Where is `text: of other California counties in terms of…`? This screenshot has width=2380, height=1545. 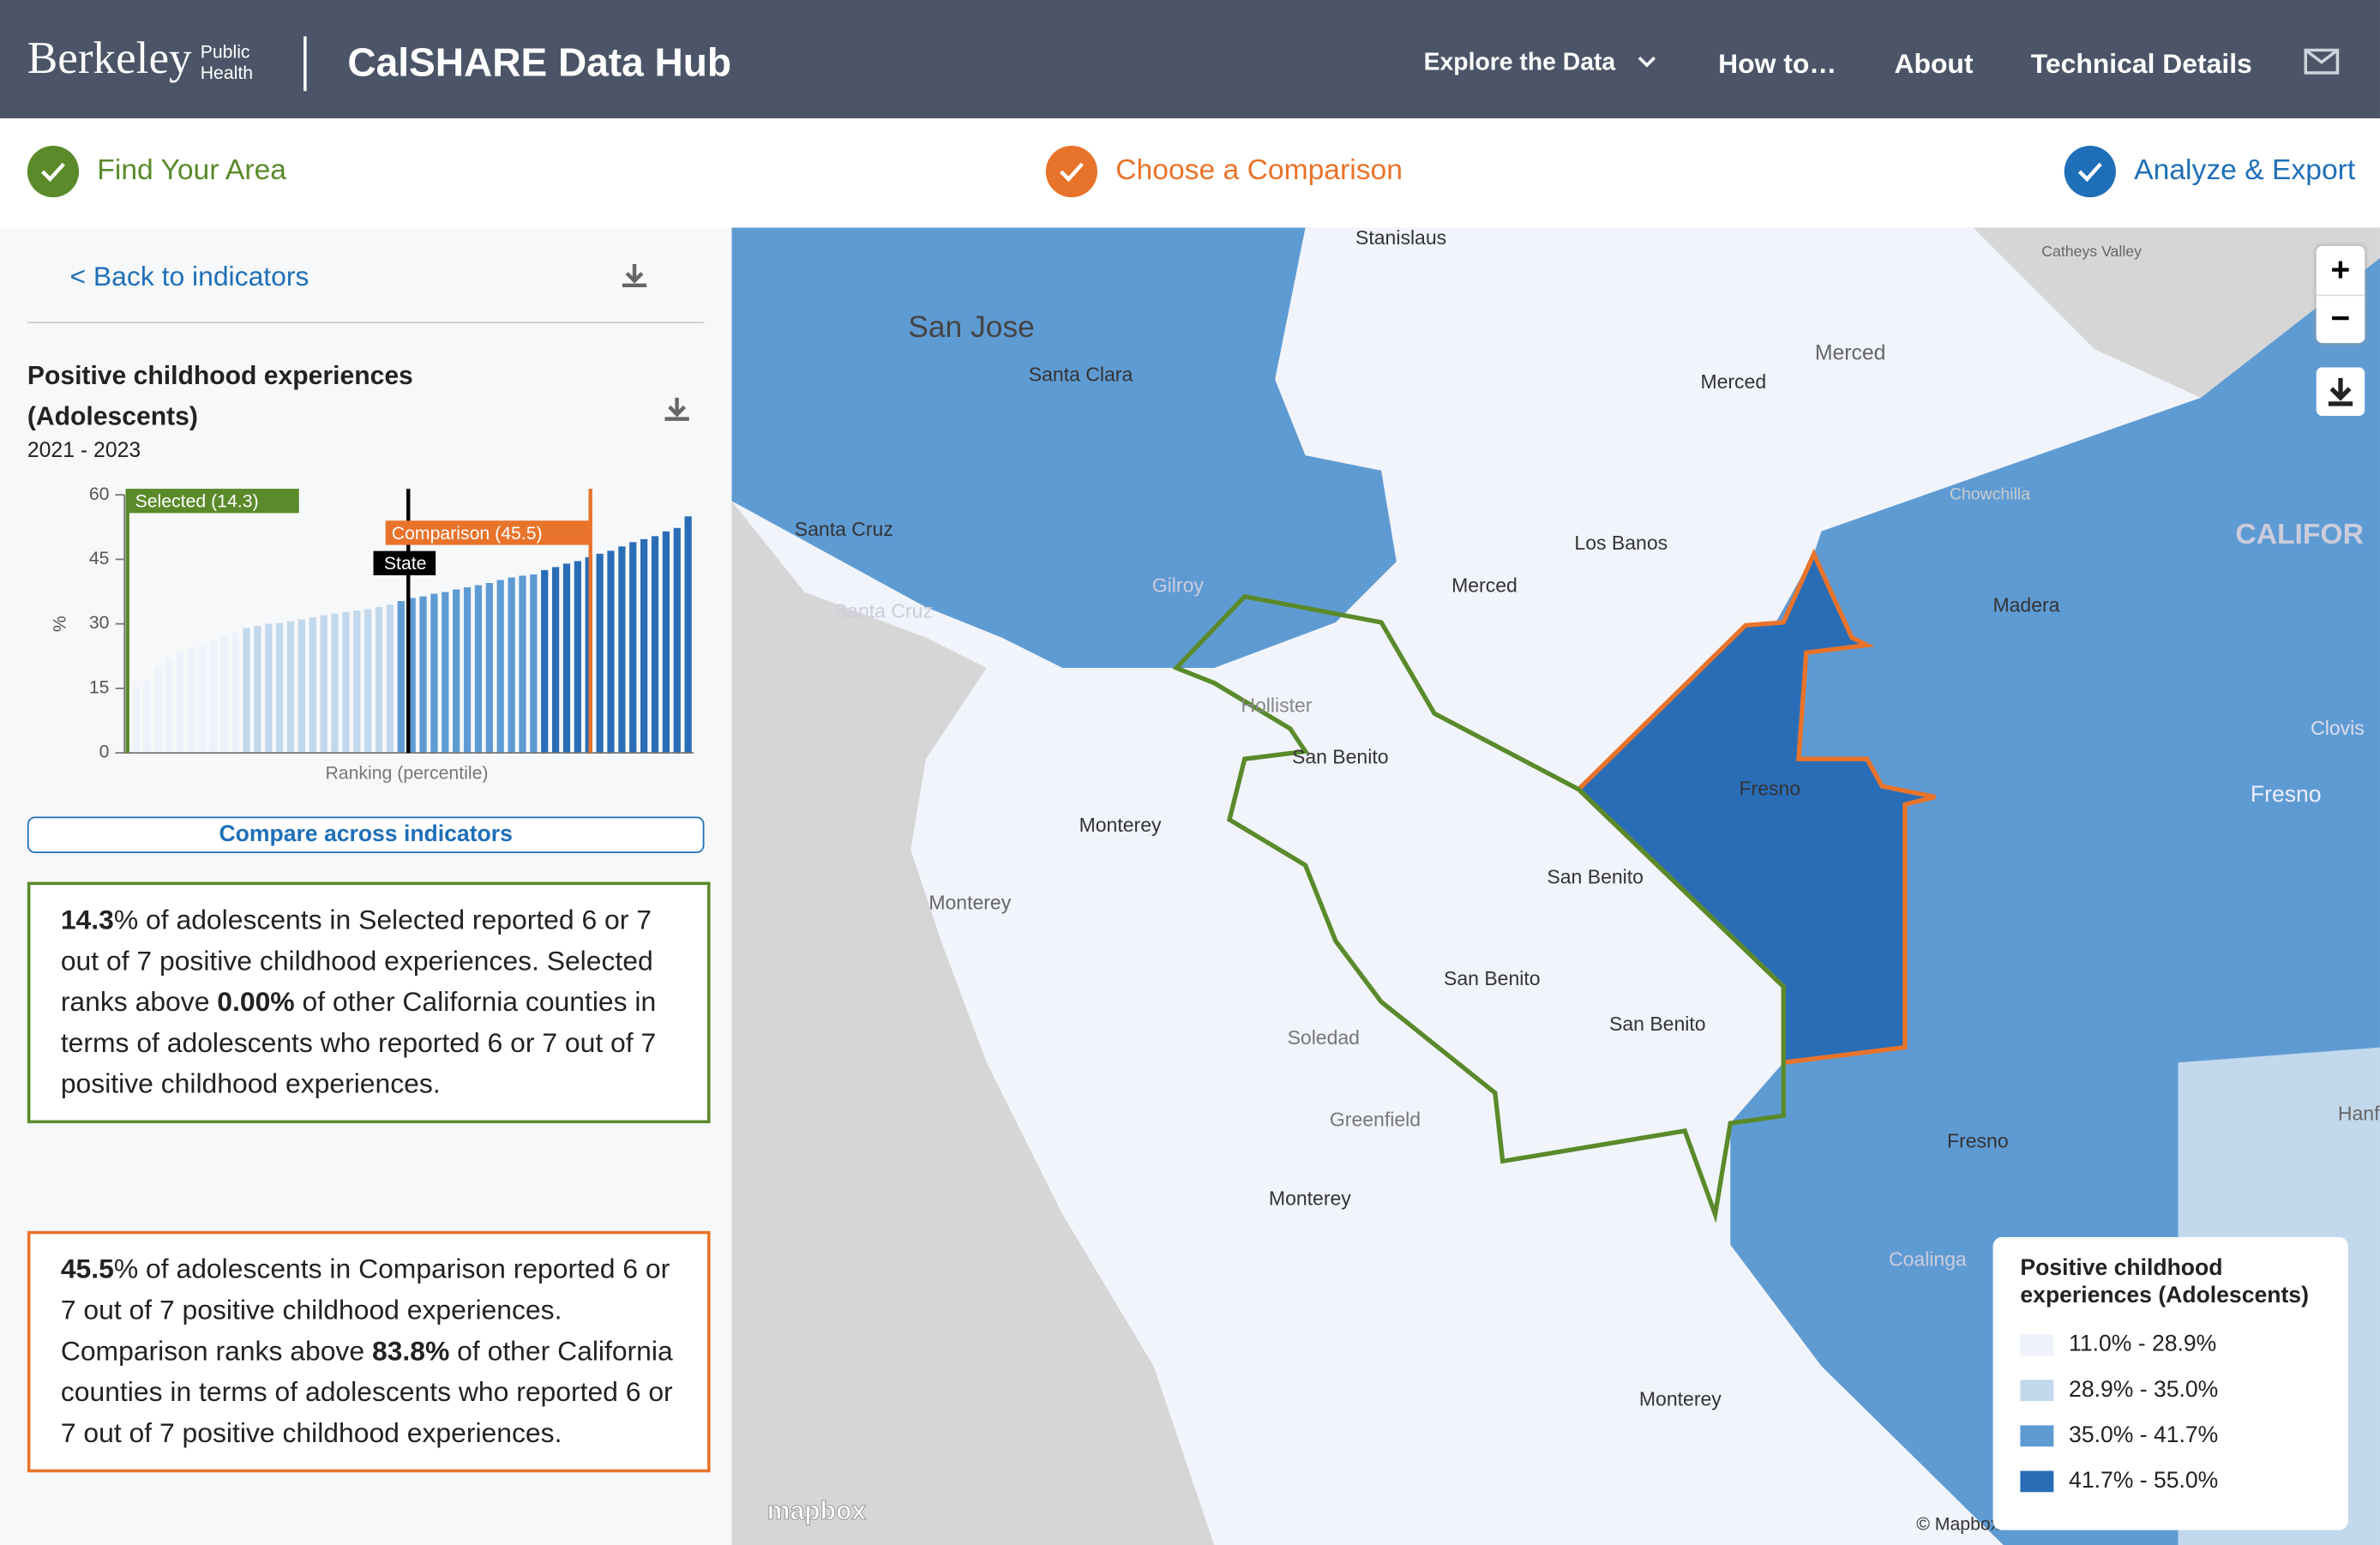 text: of other California counties in terms of… is located at coordinates (367, 1391).